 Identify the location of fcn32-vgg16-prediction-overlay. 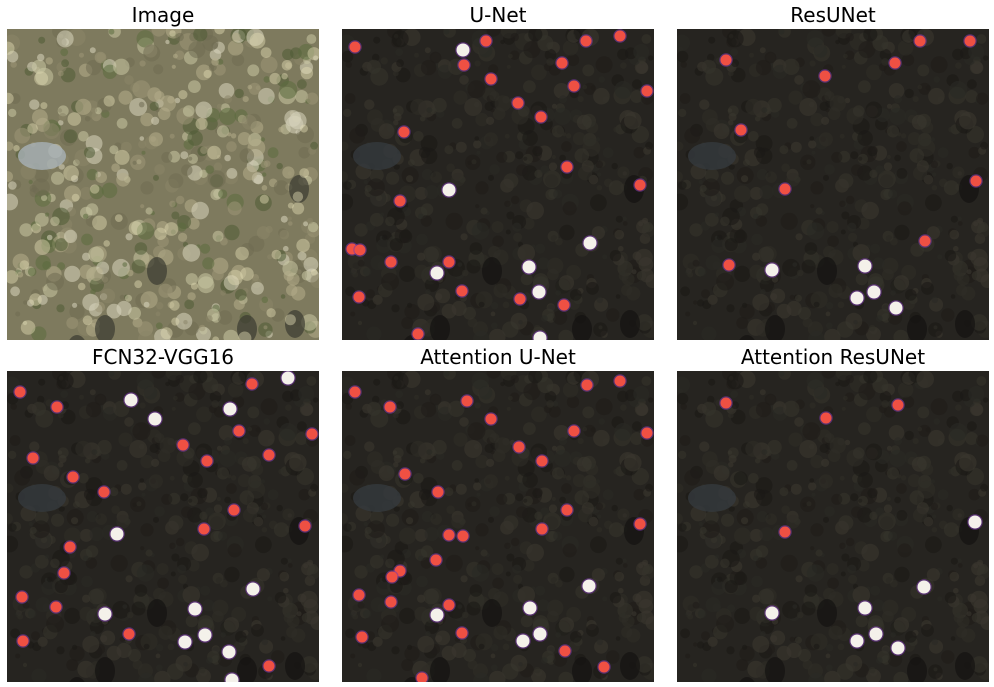
(163, 526).